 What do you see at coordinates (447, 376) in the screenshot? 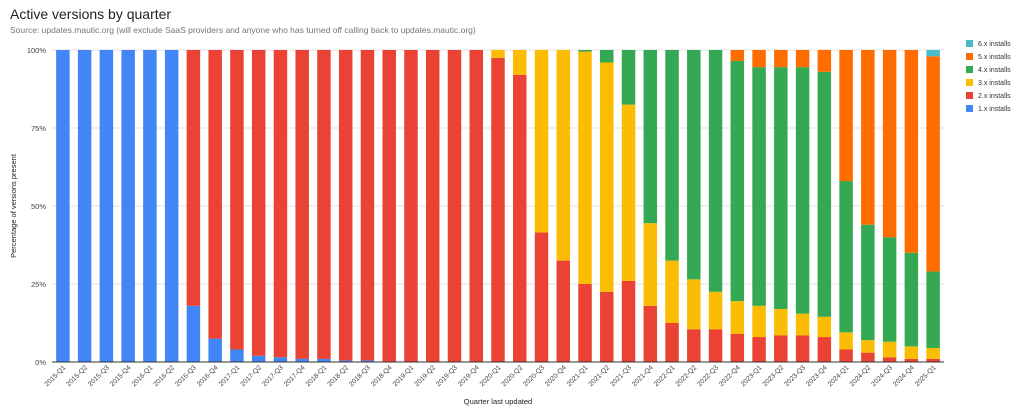
I see `x-tick-label: 2019-Q3` at bounding box center [447, 376].